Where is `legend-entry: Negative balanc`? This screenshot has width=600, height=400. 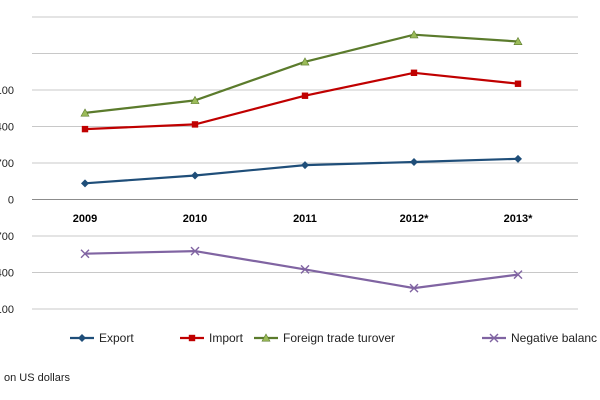 legend-entry: Negative balanc is located at coordinates (539, 338).